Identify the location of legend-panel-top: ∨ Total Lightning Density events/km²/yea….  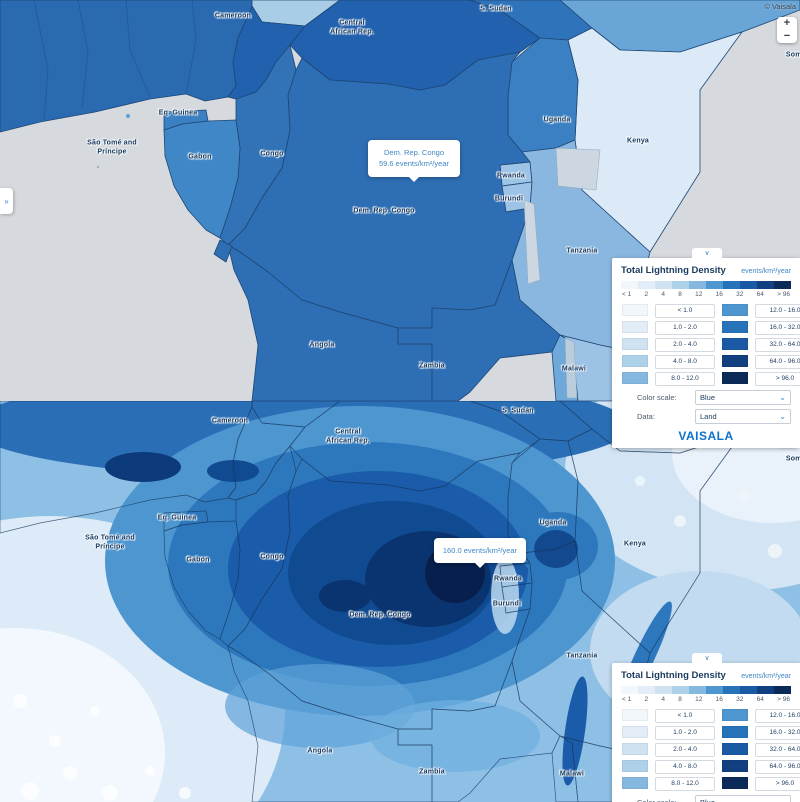
(706, 348).